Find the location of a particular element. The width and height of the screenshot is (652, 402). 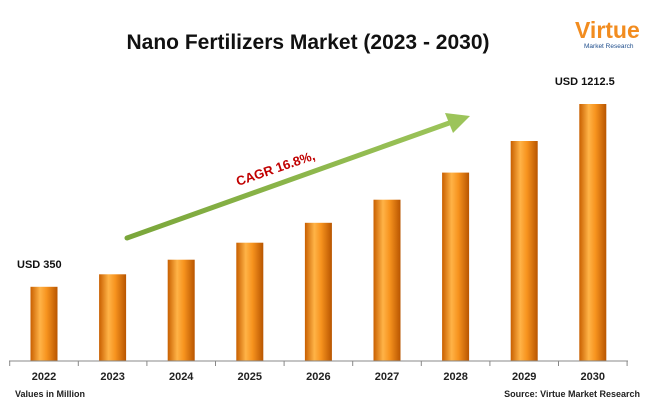

x-tick-labels: 2022 2023 2024 2025 2026 2027 2028 2029 2030 is located at coordinates (318, 377).